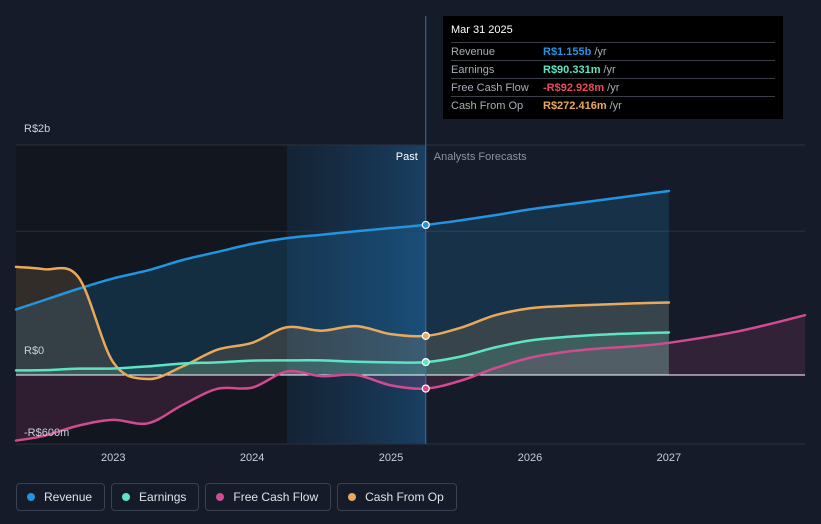  I want to click on tooltip-row-revenue: Revenue R$1.155b /yr, so click(613, 51).